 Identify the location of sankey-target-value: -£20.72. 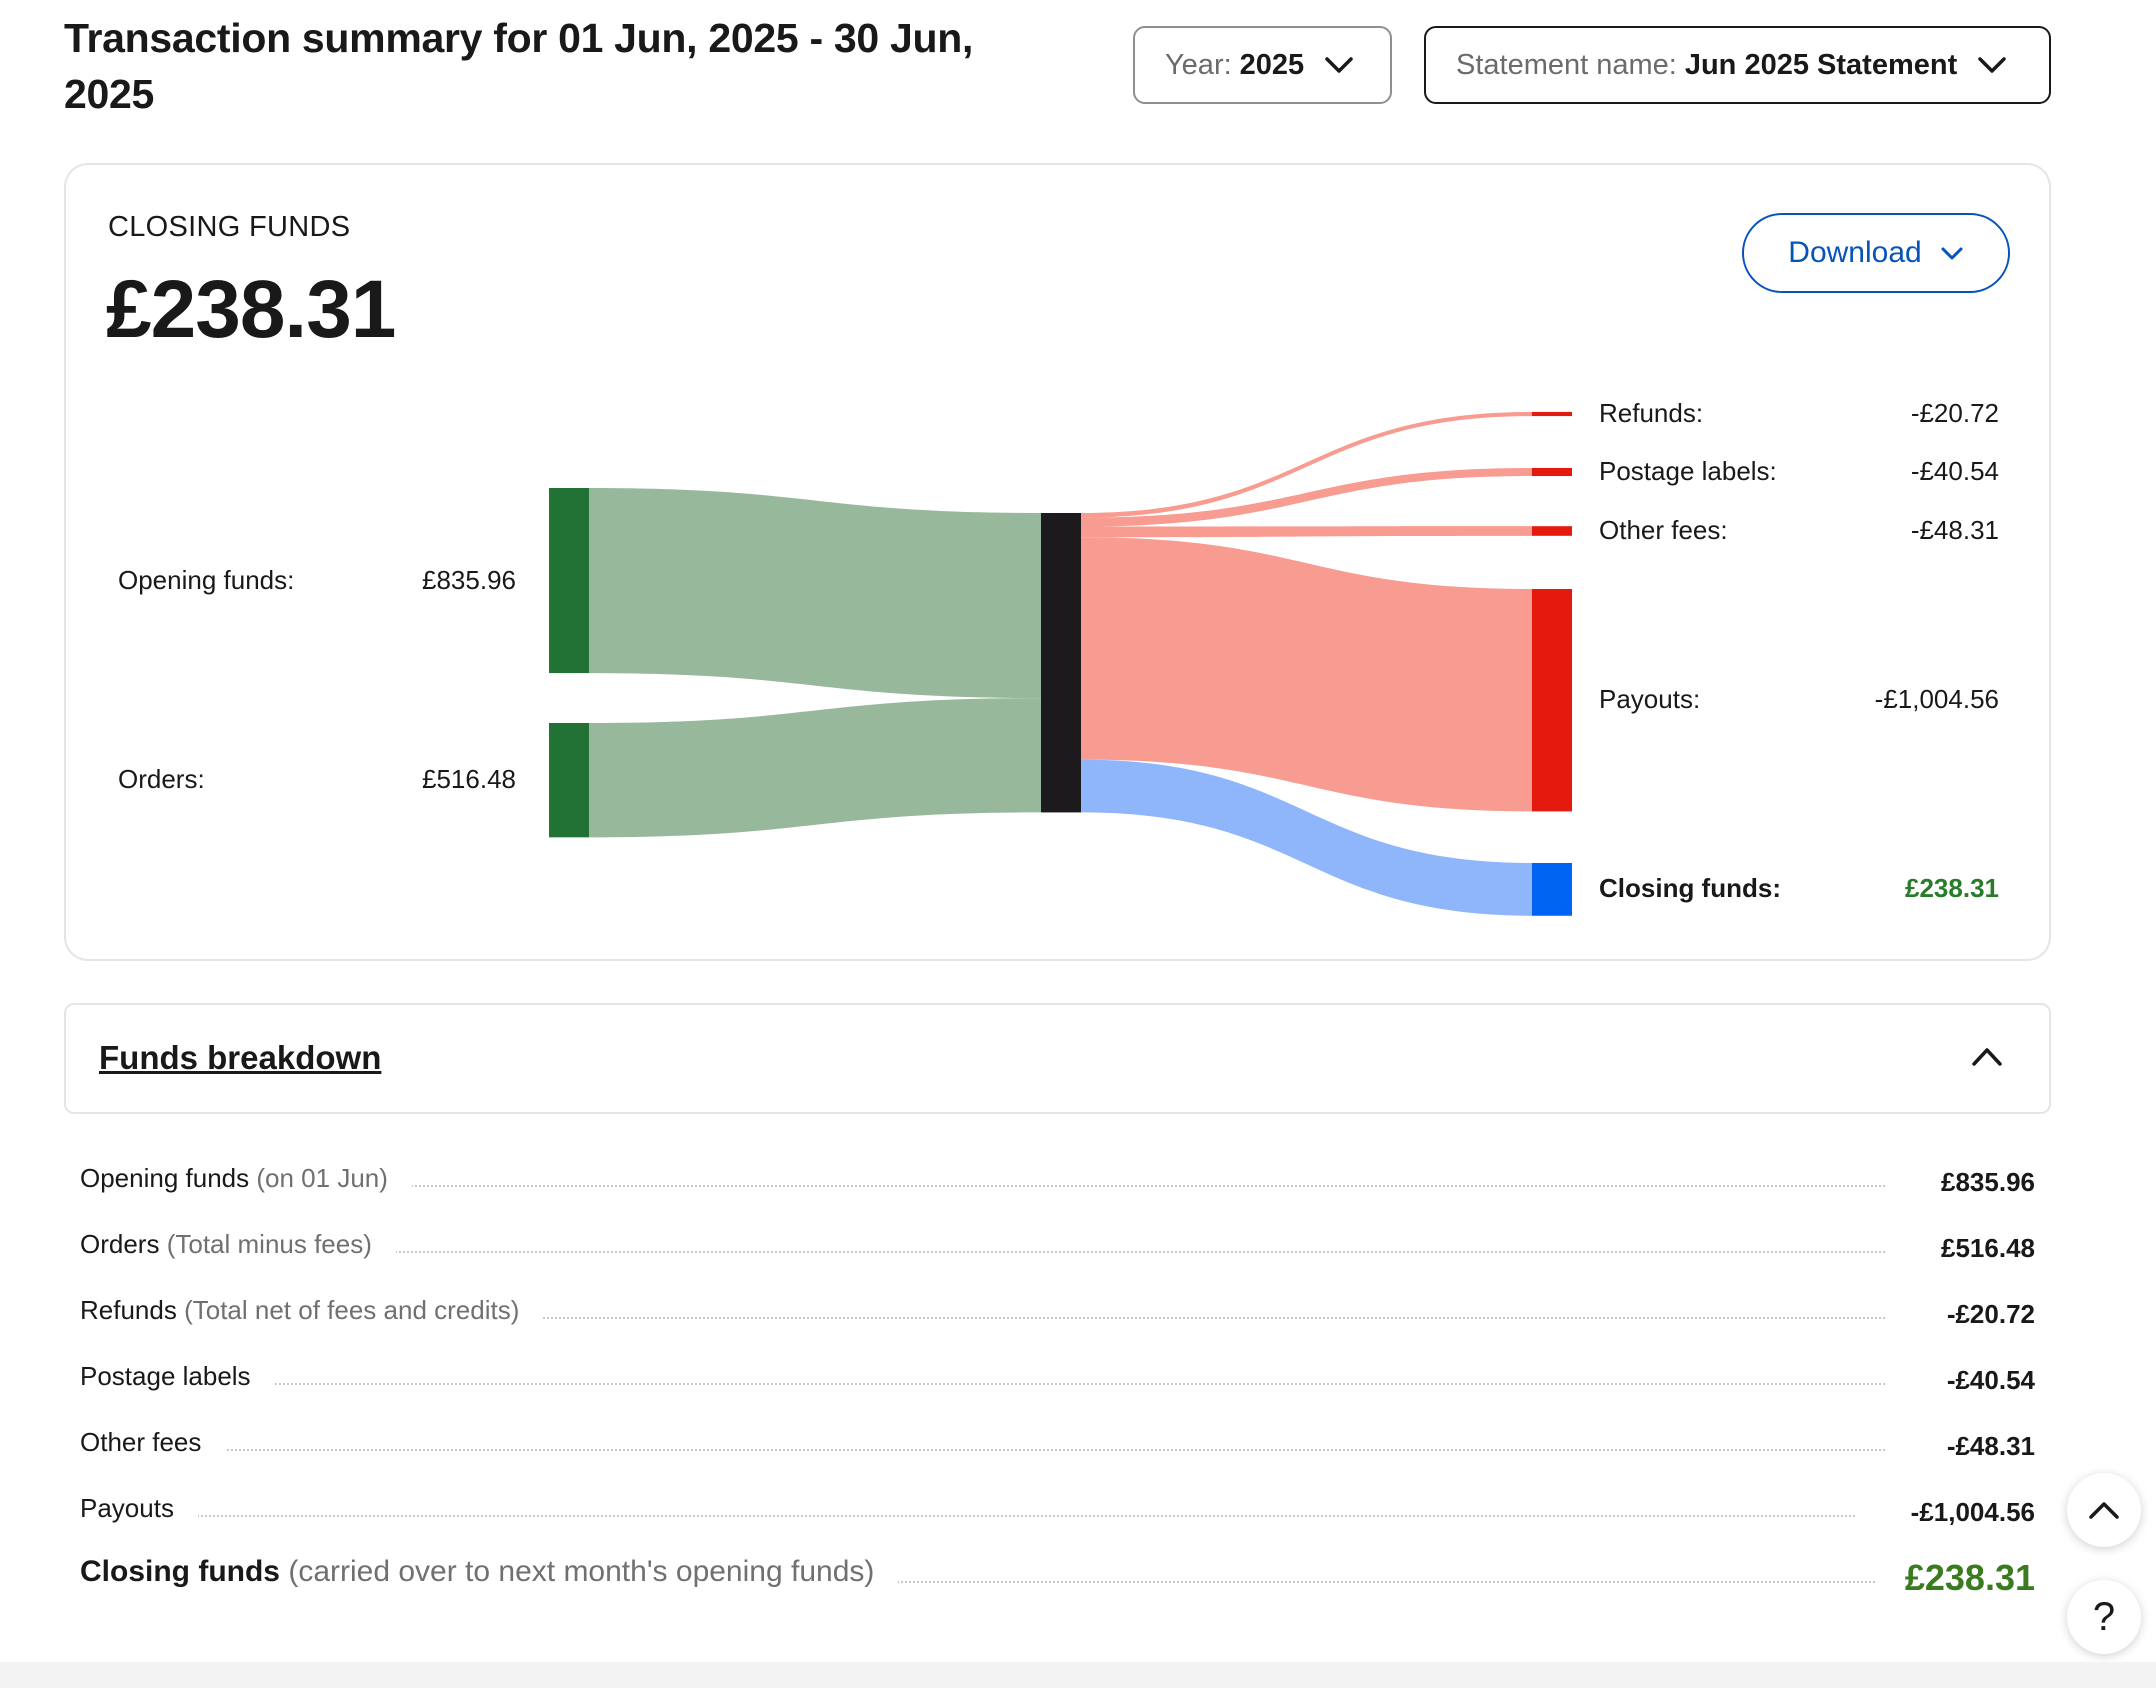
(1954, 413).